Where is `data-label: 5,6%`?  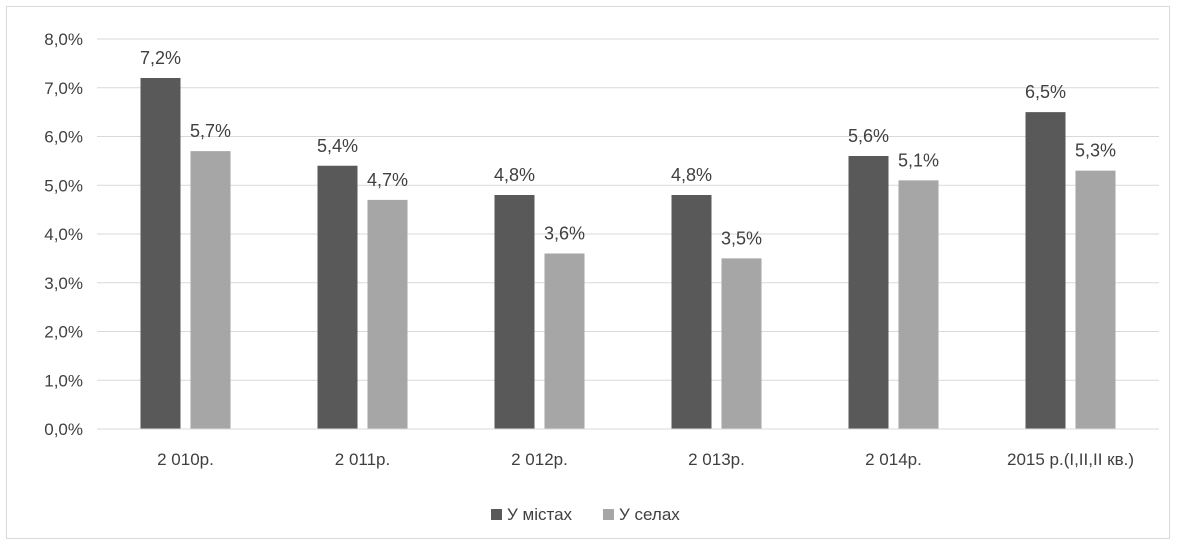
data-label: 5,6% is located at coordinates (868, 136).